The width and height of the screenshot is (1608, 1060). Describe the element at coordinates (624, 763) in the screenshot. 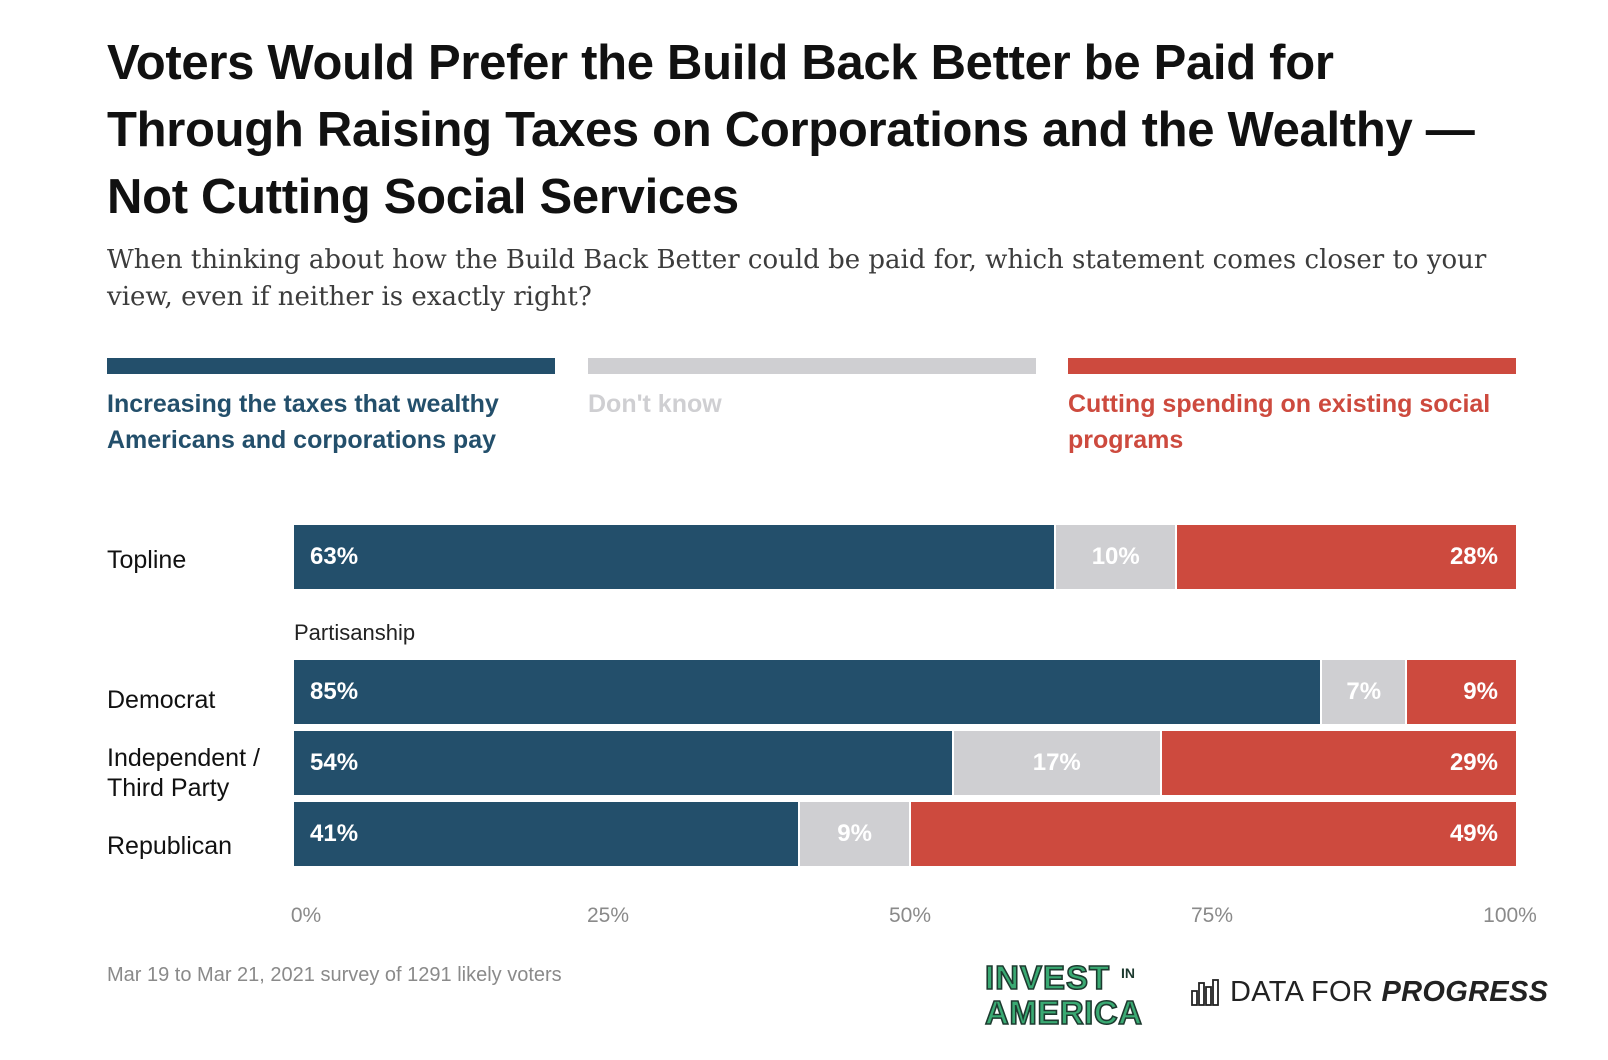

I see `pay-segment: 54%` at that location.